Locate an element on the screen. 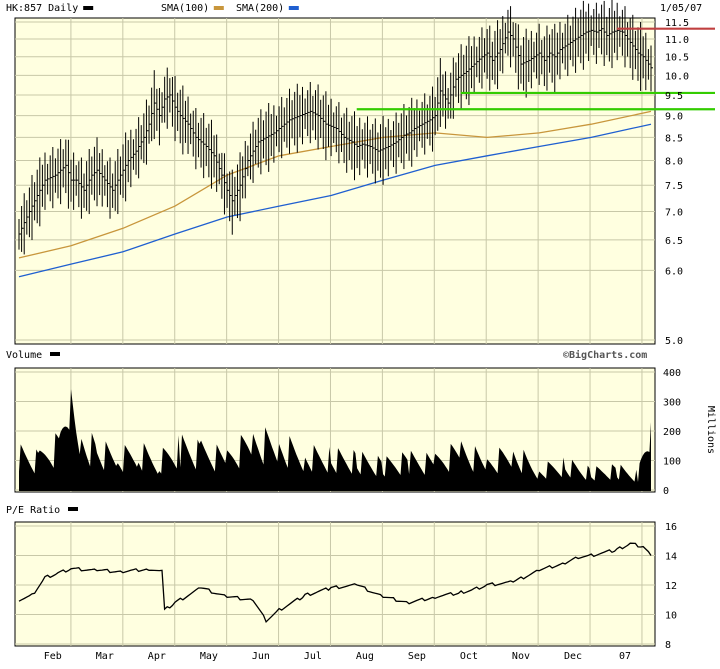 The width and height of the screenshot is (720, 669). volume-series is located at coordinates (335, 440).